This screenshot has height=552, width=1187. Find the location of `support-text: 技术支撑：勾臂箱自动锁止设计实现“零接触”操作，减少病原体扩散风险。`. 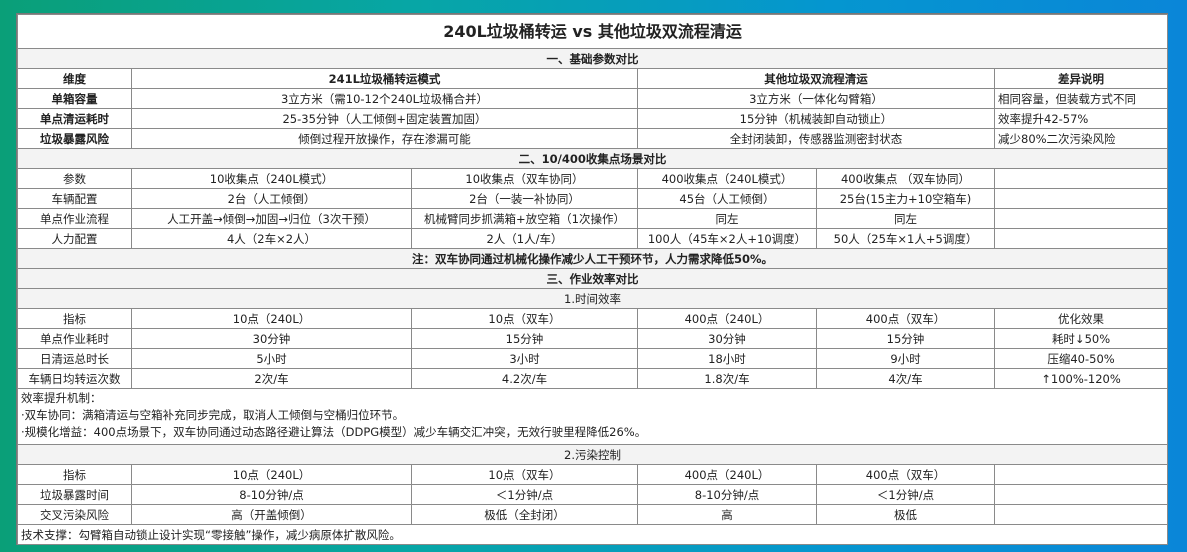

support-text: 技术支撑：勾臂箱自动锁止设计实现“零接触”操作，减少病原体扩散风险。 is located at coordinates (592, 534).